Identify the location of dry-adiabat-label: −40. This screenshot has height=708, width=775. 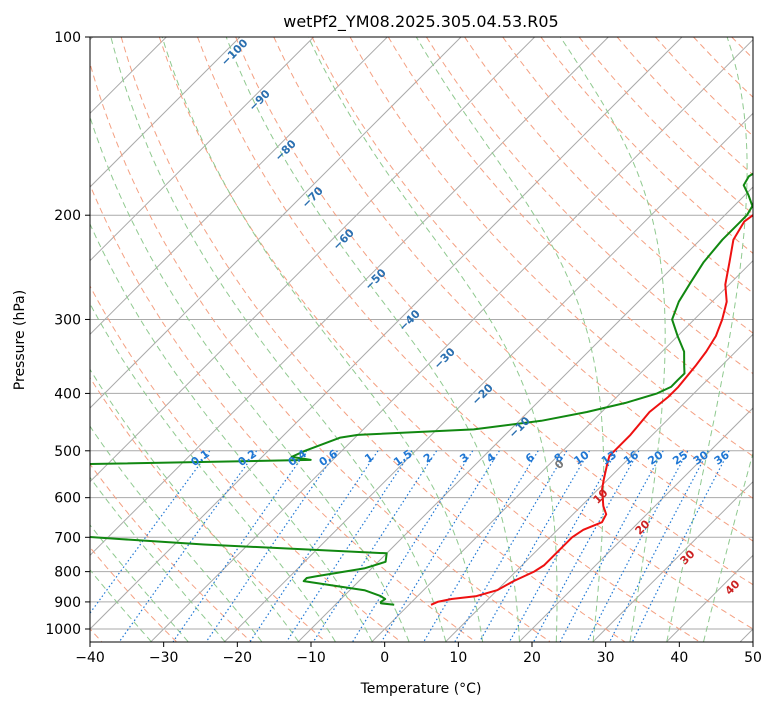
(409, 320).